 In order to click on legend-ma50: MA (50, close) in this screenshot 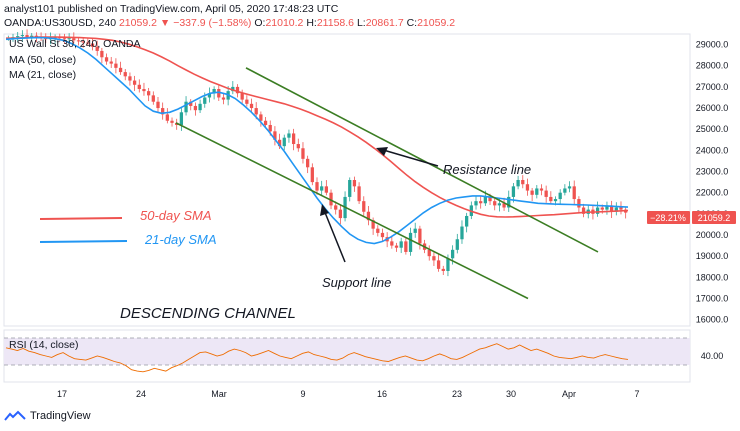, I will do `click(43, 60)`.